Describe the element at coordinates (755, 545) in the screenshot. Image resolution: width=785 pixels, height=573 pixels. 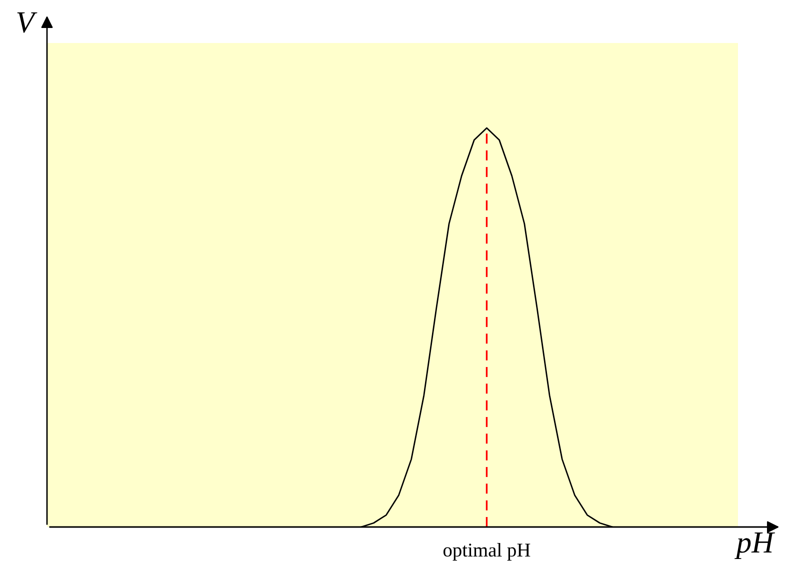
I see `x-axis-title: pH` at that location.